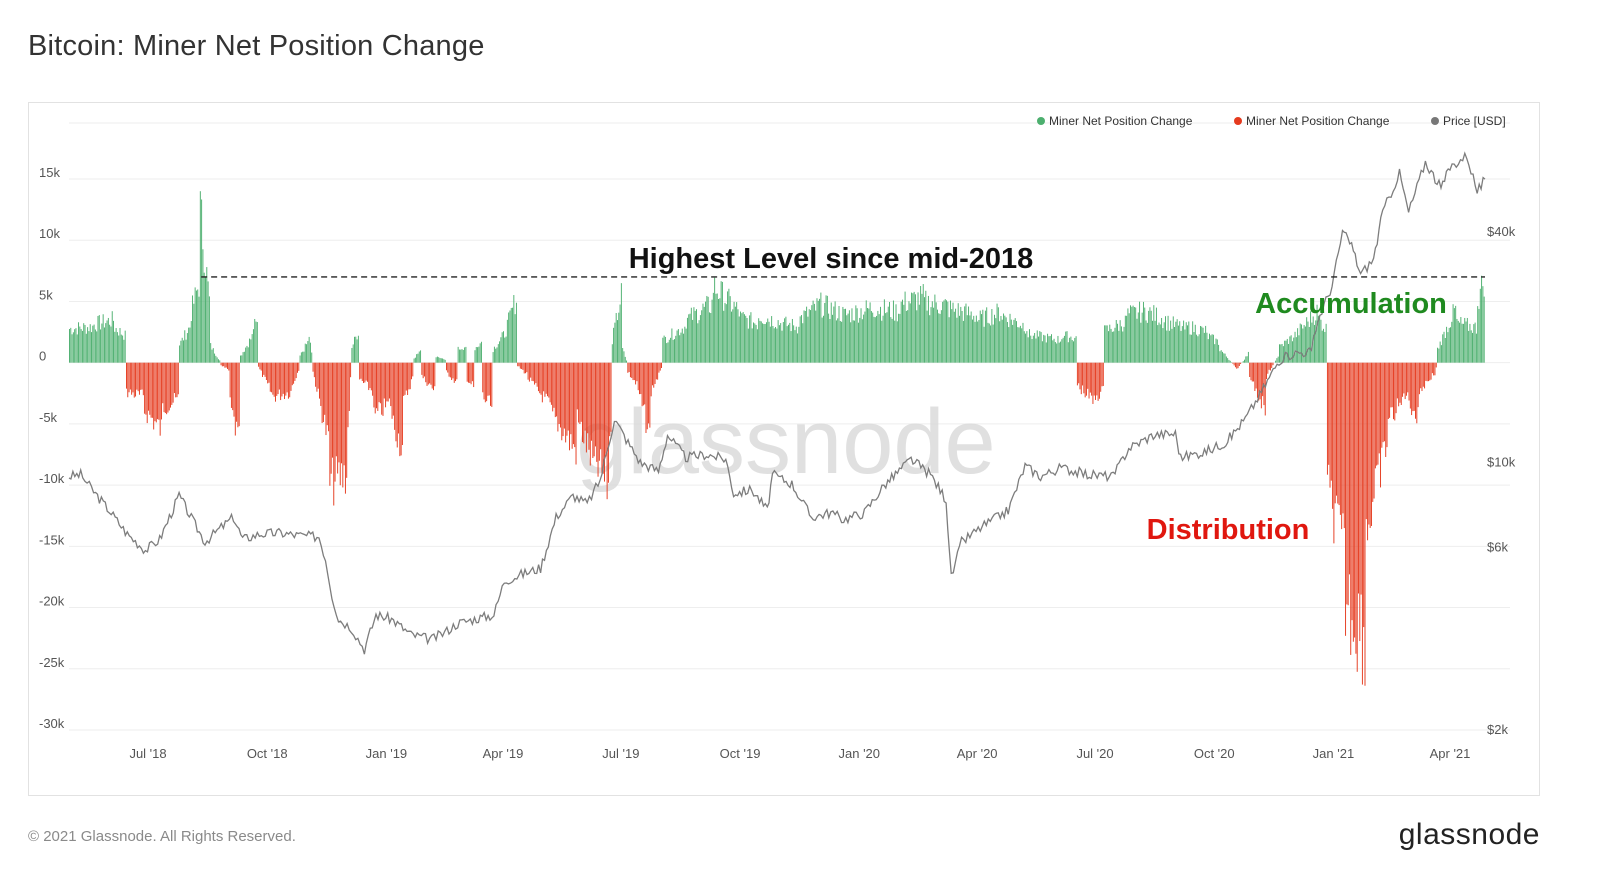  What do you see at coordinates (52, 601) in the screenshot?
I see `y-tick-label: -20k` at bounding box center [52, 601].